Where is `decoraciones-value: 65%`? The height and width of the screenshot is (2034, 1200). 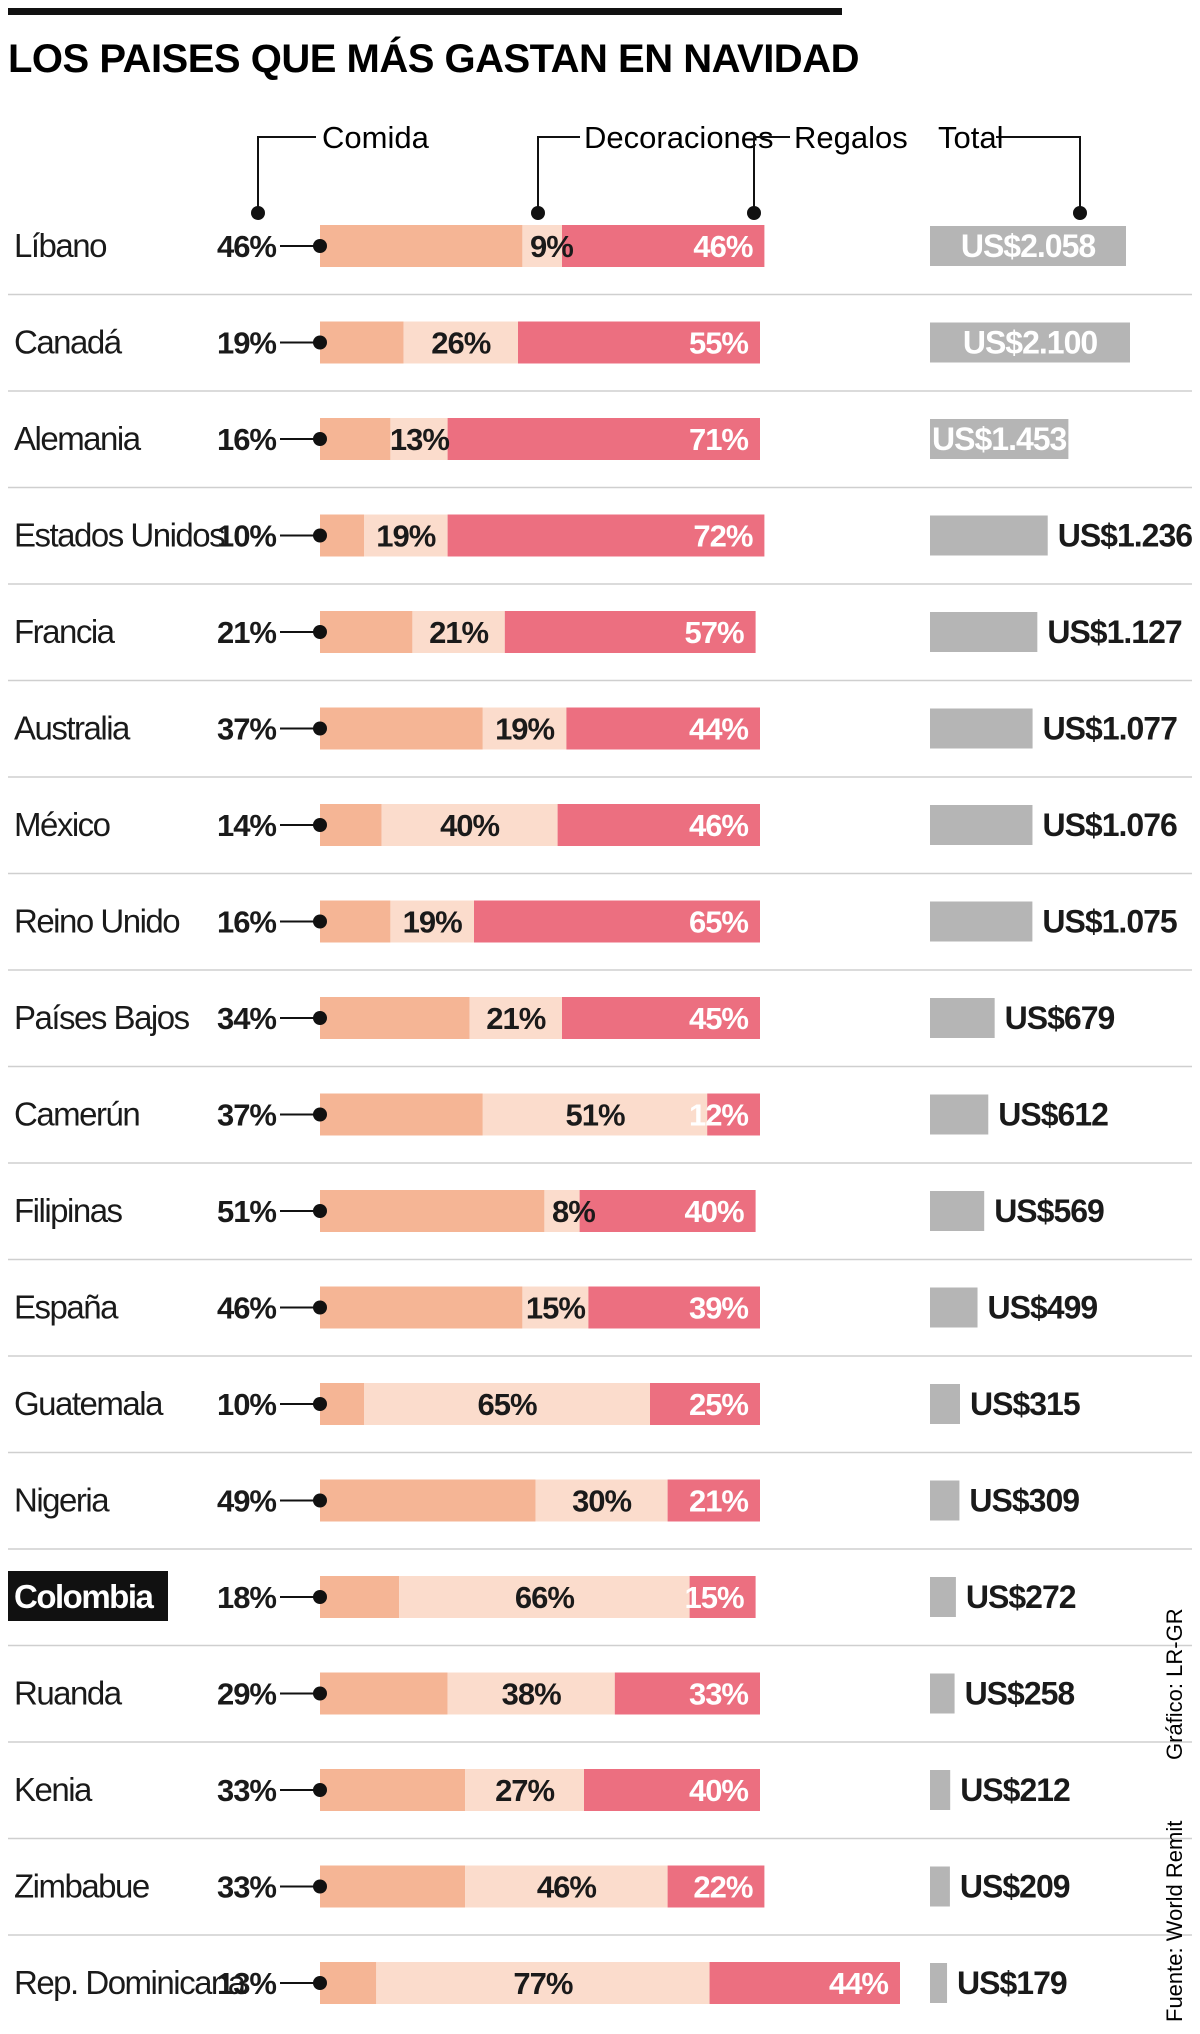
decoraciones-value: 65% is located at coordinates (506, 1404).